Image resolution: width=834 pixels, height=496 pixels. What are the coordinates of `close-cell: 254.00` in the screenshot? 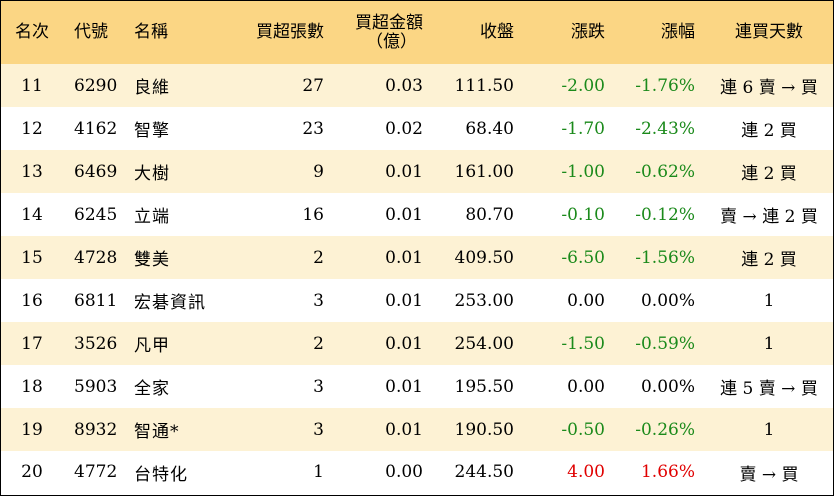 It's located at (484, 343).